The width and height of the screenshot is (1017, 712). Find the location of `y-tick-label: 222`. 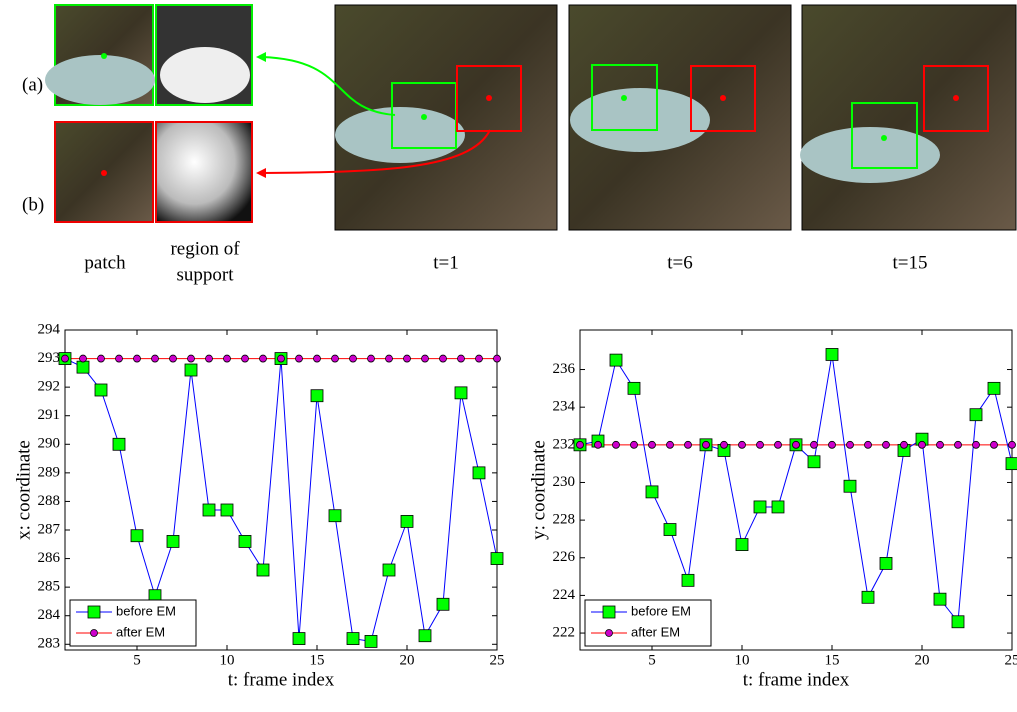

y-tick-label: 222 is located at coordinates (564, 632).